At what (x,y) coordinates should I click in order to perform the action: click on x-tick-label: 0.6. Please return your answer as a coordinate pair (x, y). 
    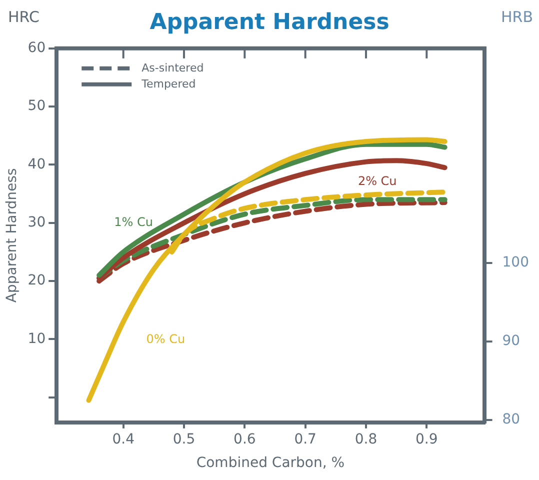
    Looking at the image, I should click on (245, 439).